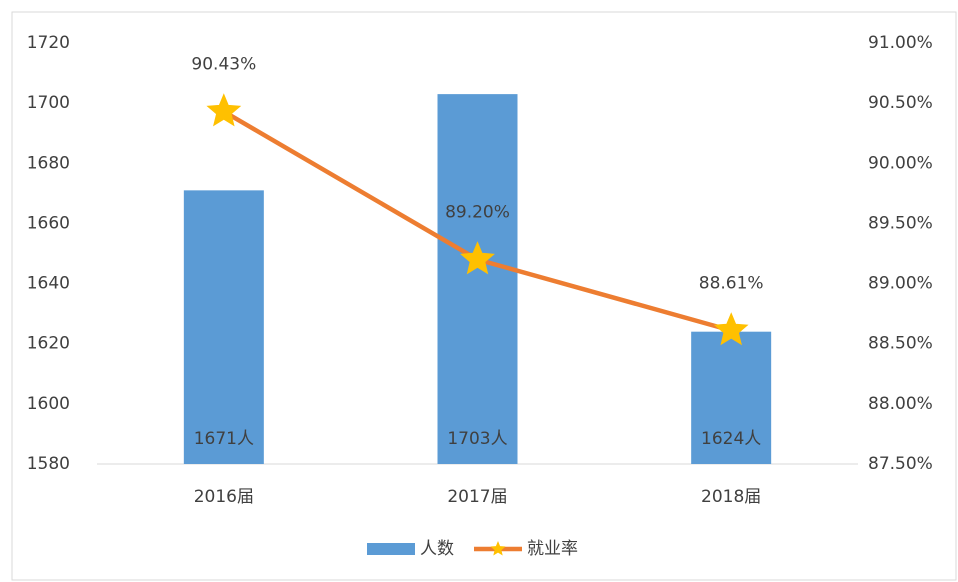 This screenshot has width=958, height=582. What do you see at coordinates (48, 43) in the screenshot?
I see `y-tick-label: 1720` at bounding box center [48, 43].